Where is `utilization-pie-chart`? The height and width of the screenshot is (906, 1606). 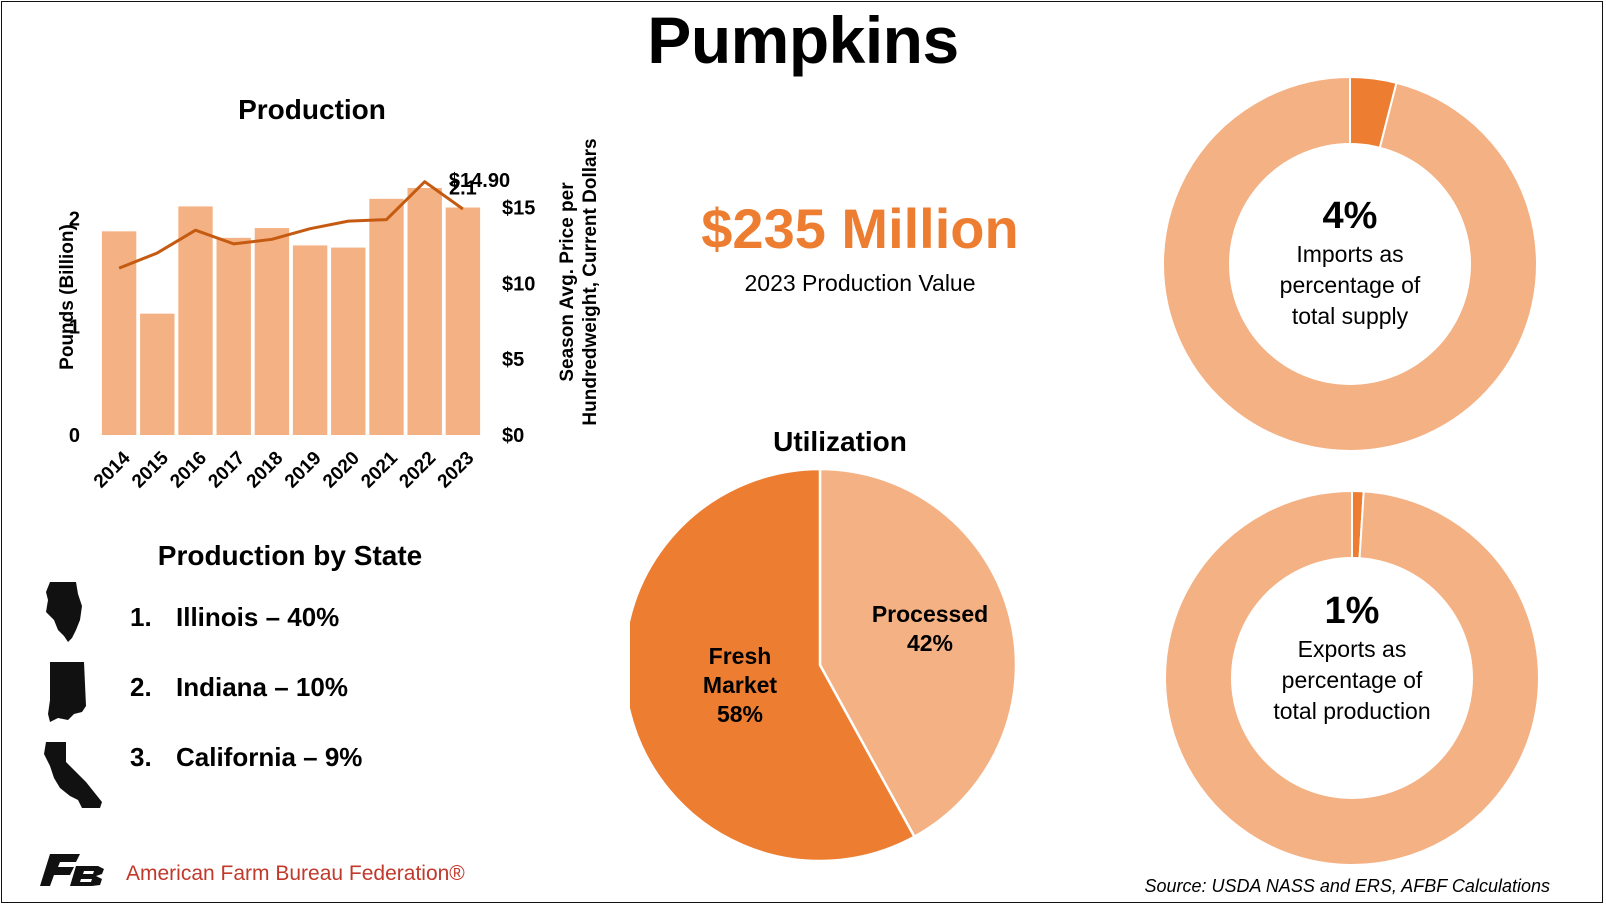 utilization-pie-chart is located at coordinates (824, 665).